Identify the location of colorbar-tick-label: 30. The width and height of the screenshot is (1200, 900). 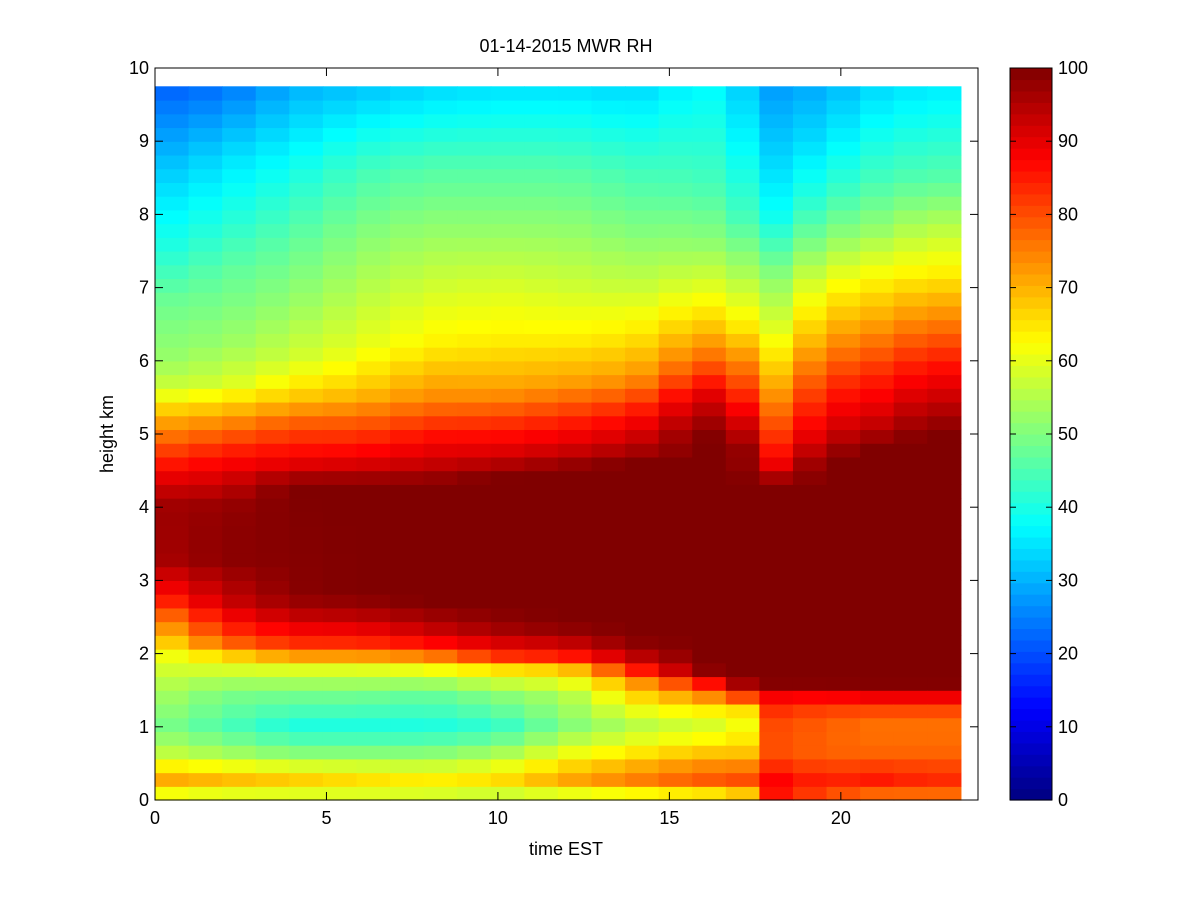
(1068, 580).